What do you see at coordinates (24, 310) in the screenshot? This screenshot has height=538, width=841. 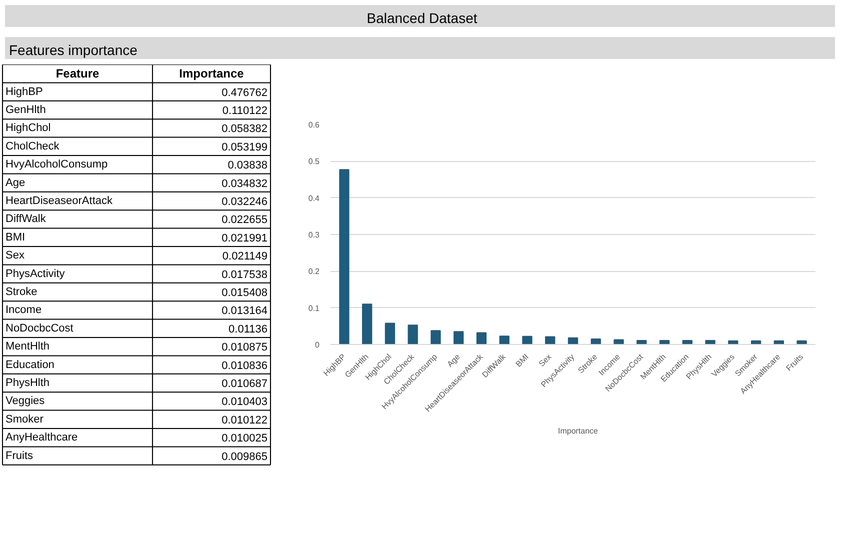 I see `category-label: Income` at bounding box center [24, 310].